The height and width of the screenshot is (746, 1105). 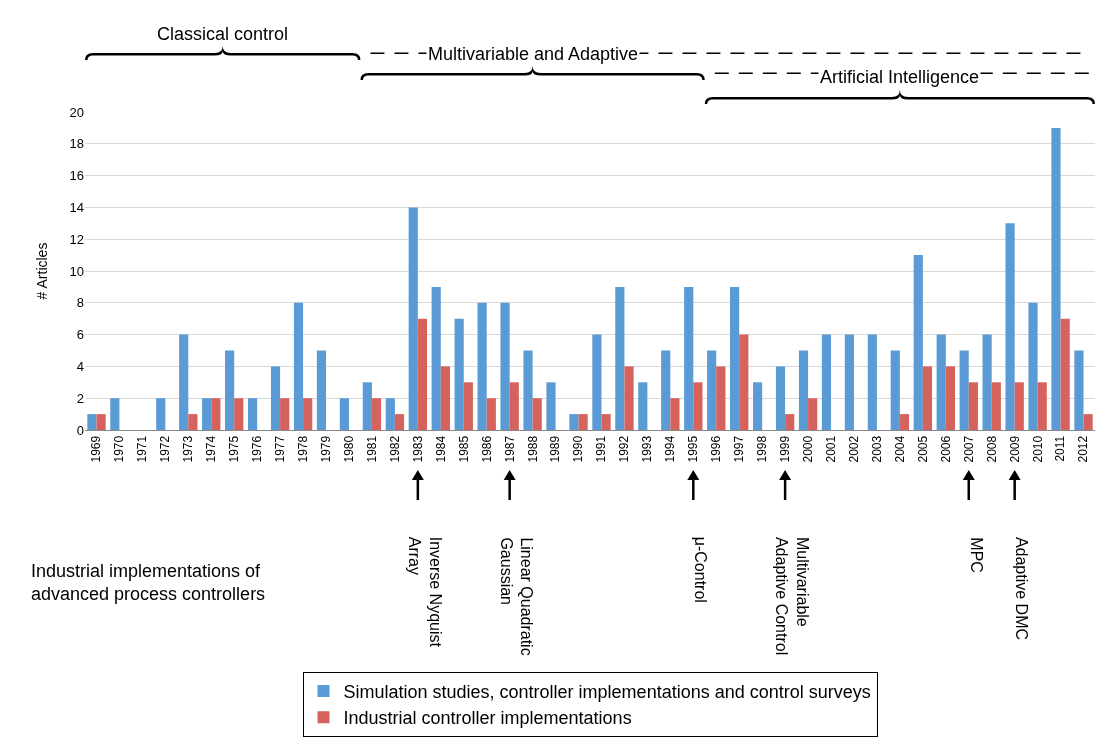 What do you see at coordinates (148, 583) in the screenshot?
I see `text: Industrial implementations of advanced process controllers` at bounding box center [148, 583].